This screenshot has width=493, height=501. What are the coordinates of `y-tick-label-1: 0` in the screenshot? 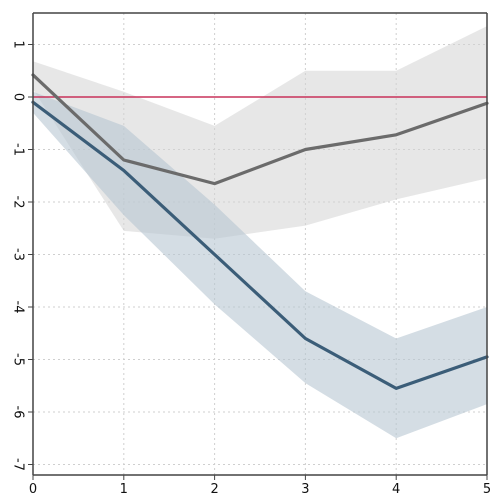 It's located at (17, 97).